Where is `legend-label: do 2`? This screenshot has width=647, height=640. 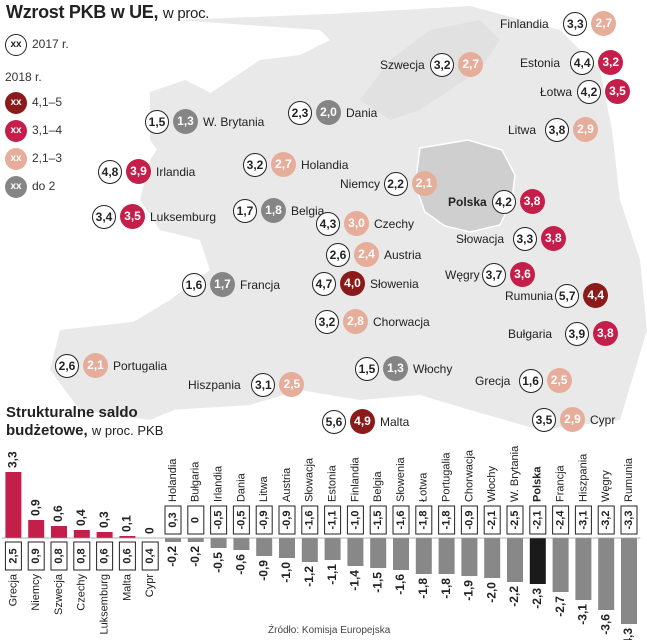 legend-label: do 2 is located at coordinates (44, 186).